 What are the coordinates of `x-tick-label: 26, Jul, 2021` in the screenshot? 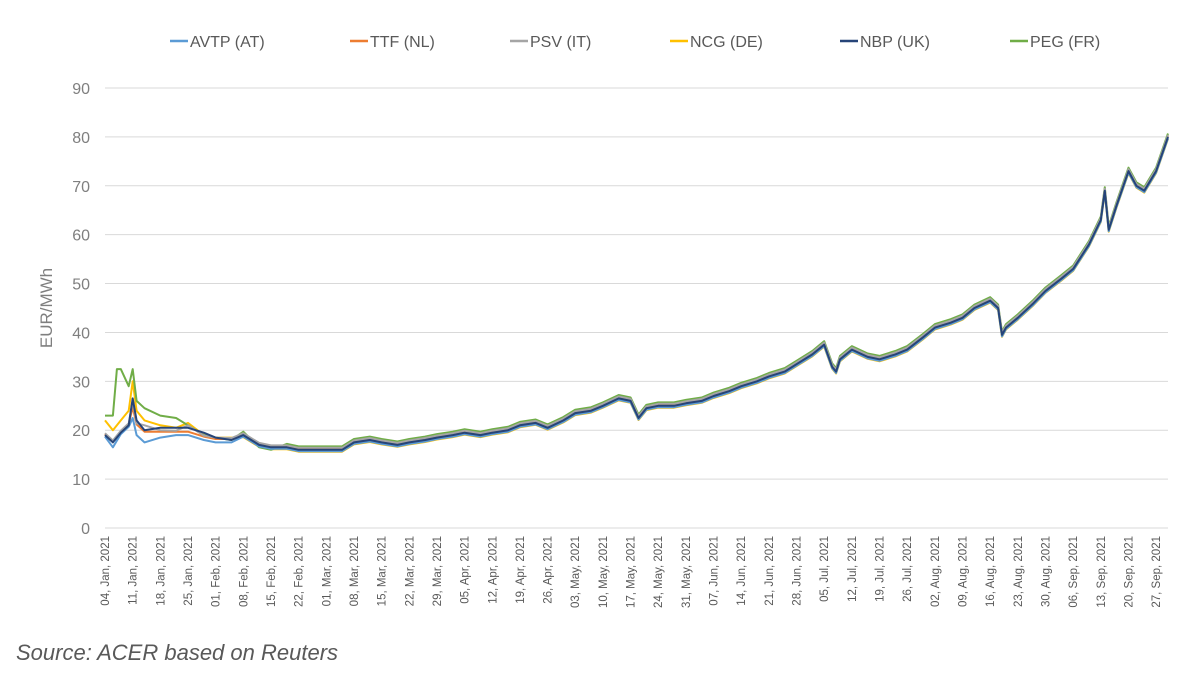 It's located at (908, 569).